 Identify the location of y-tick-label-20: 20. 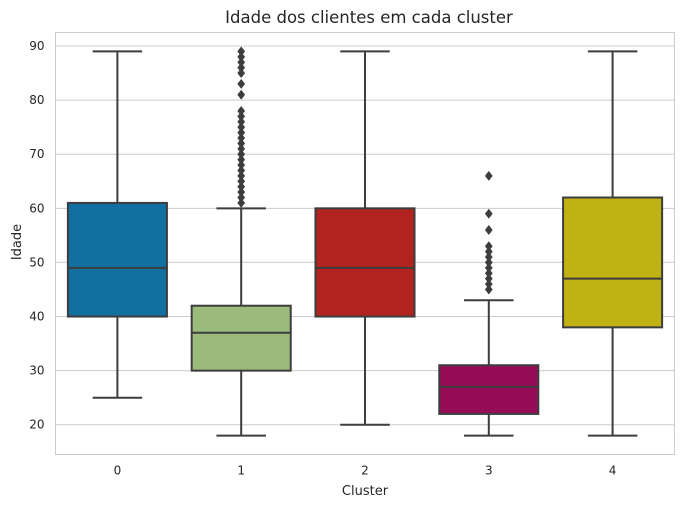
(36, 425).